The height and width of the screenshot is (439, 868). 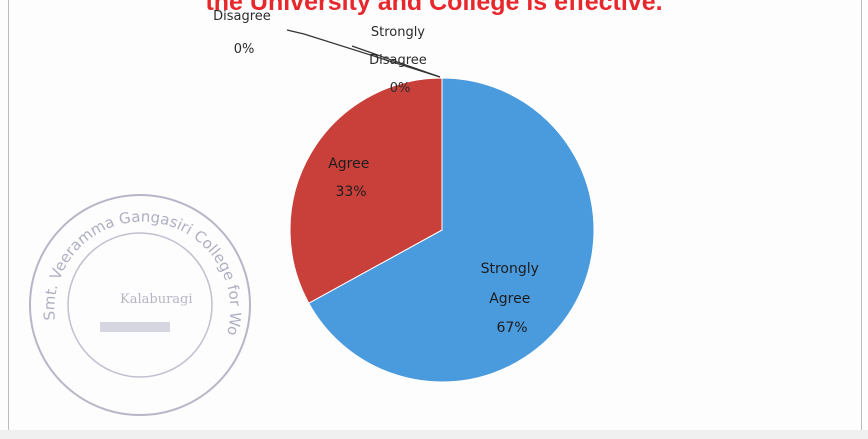 I want to click on label-strongly-disagree: Strongly Disagree 0%, so click(x=400, y=60).